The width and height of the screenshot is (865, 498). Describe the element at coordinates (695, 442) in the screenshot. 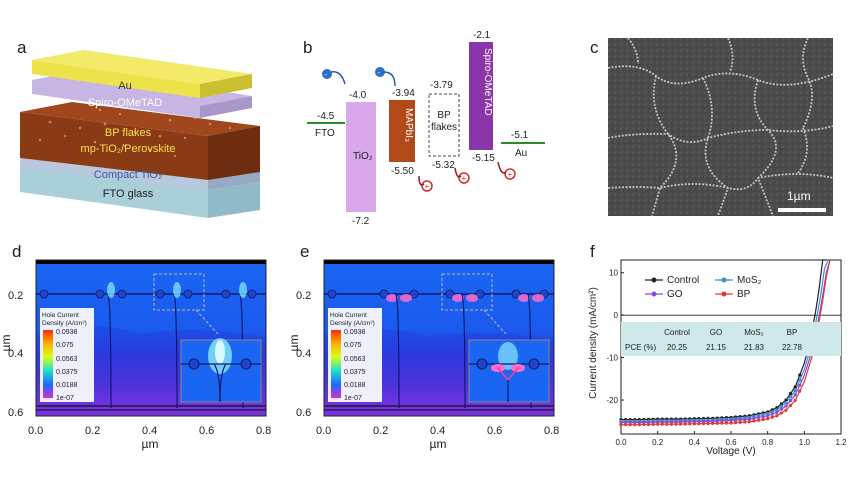

I see `jv-xtick-label: 0.4` at that location.